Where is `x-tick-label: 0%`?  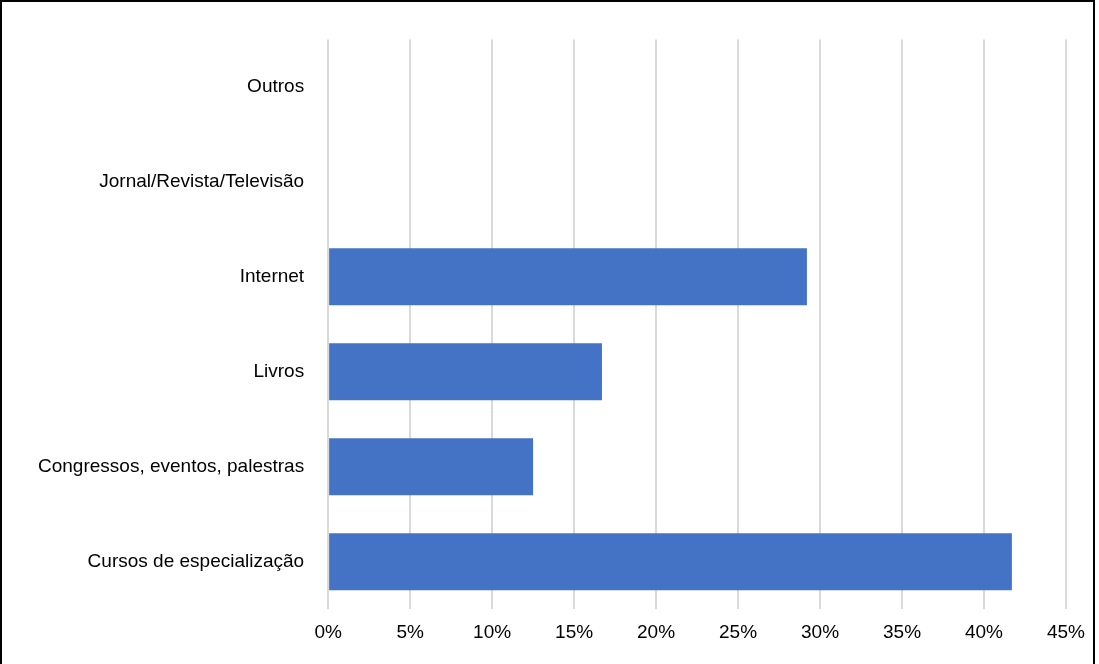 x-tick-label: 0% is located at coordinates (328, 631).